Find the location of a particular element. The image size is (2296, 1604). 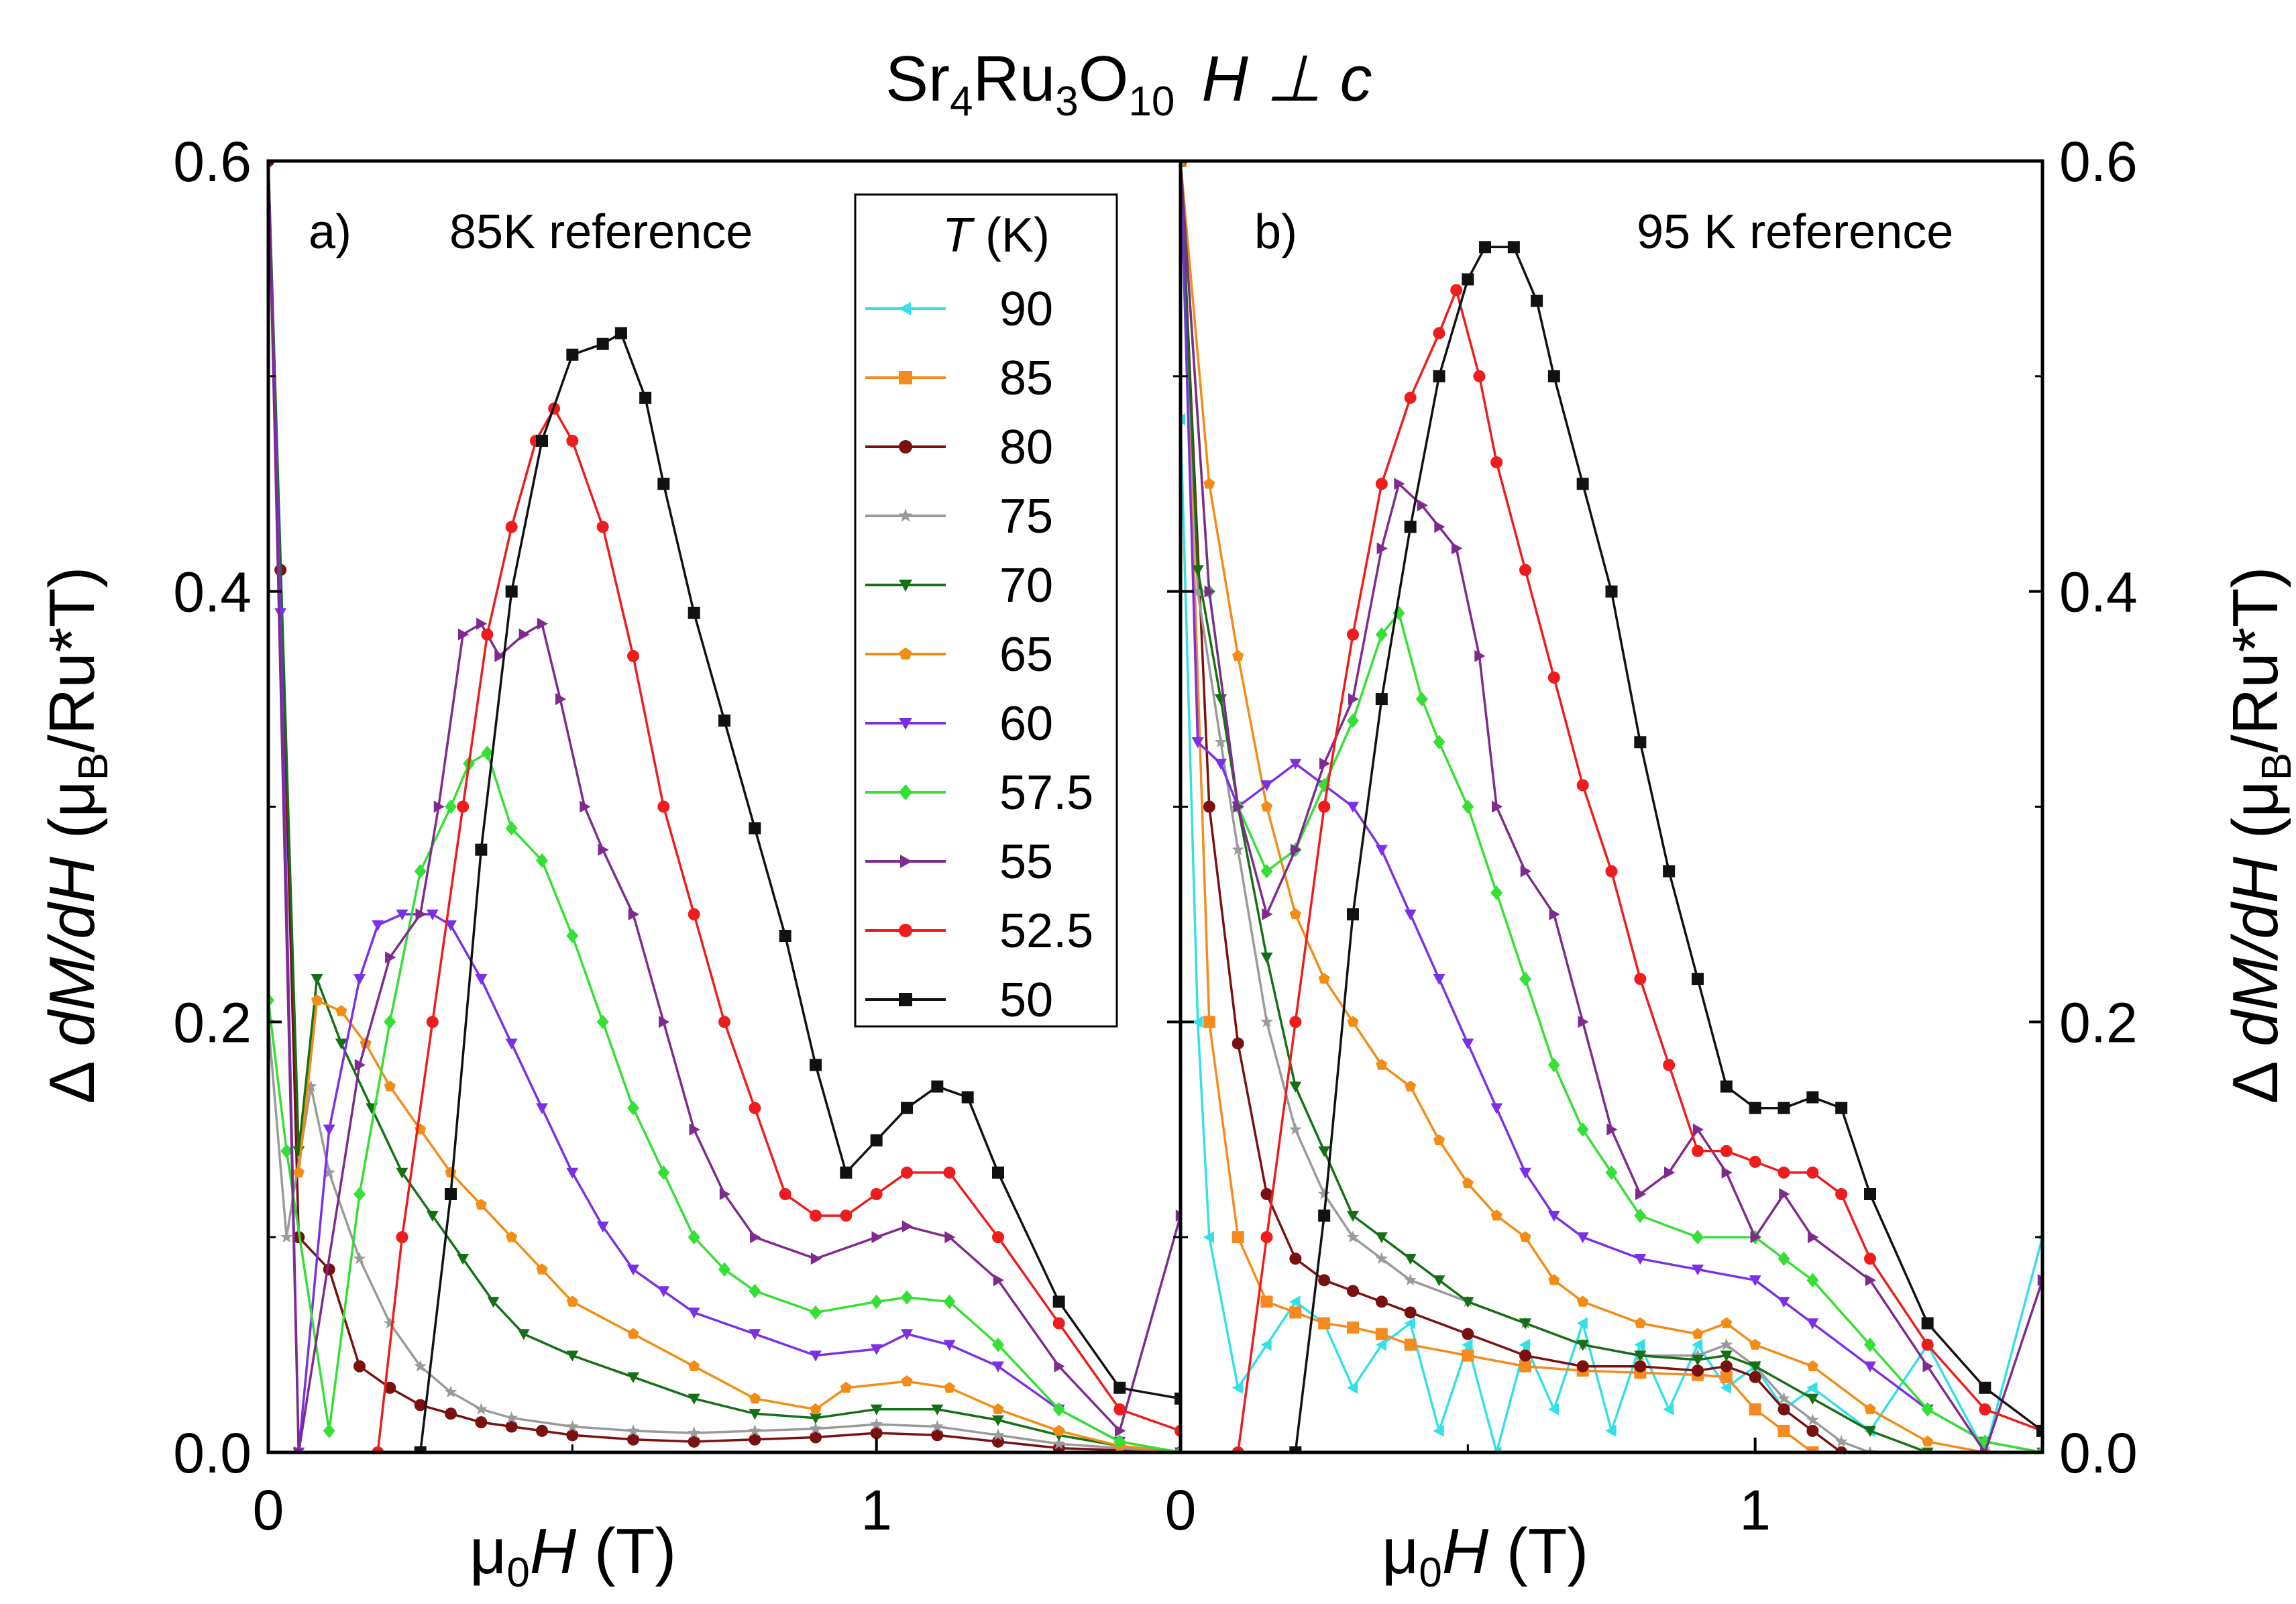

legend-label: 52.5 is located at coordinates (1046, 931).